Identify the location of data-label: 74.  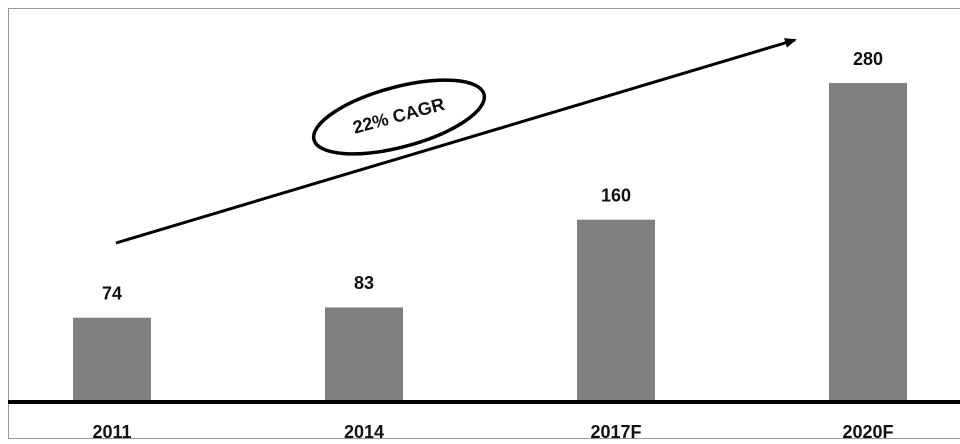
(112, 293).